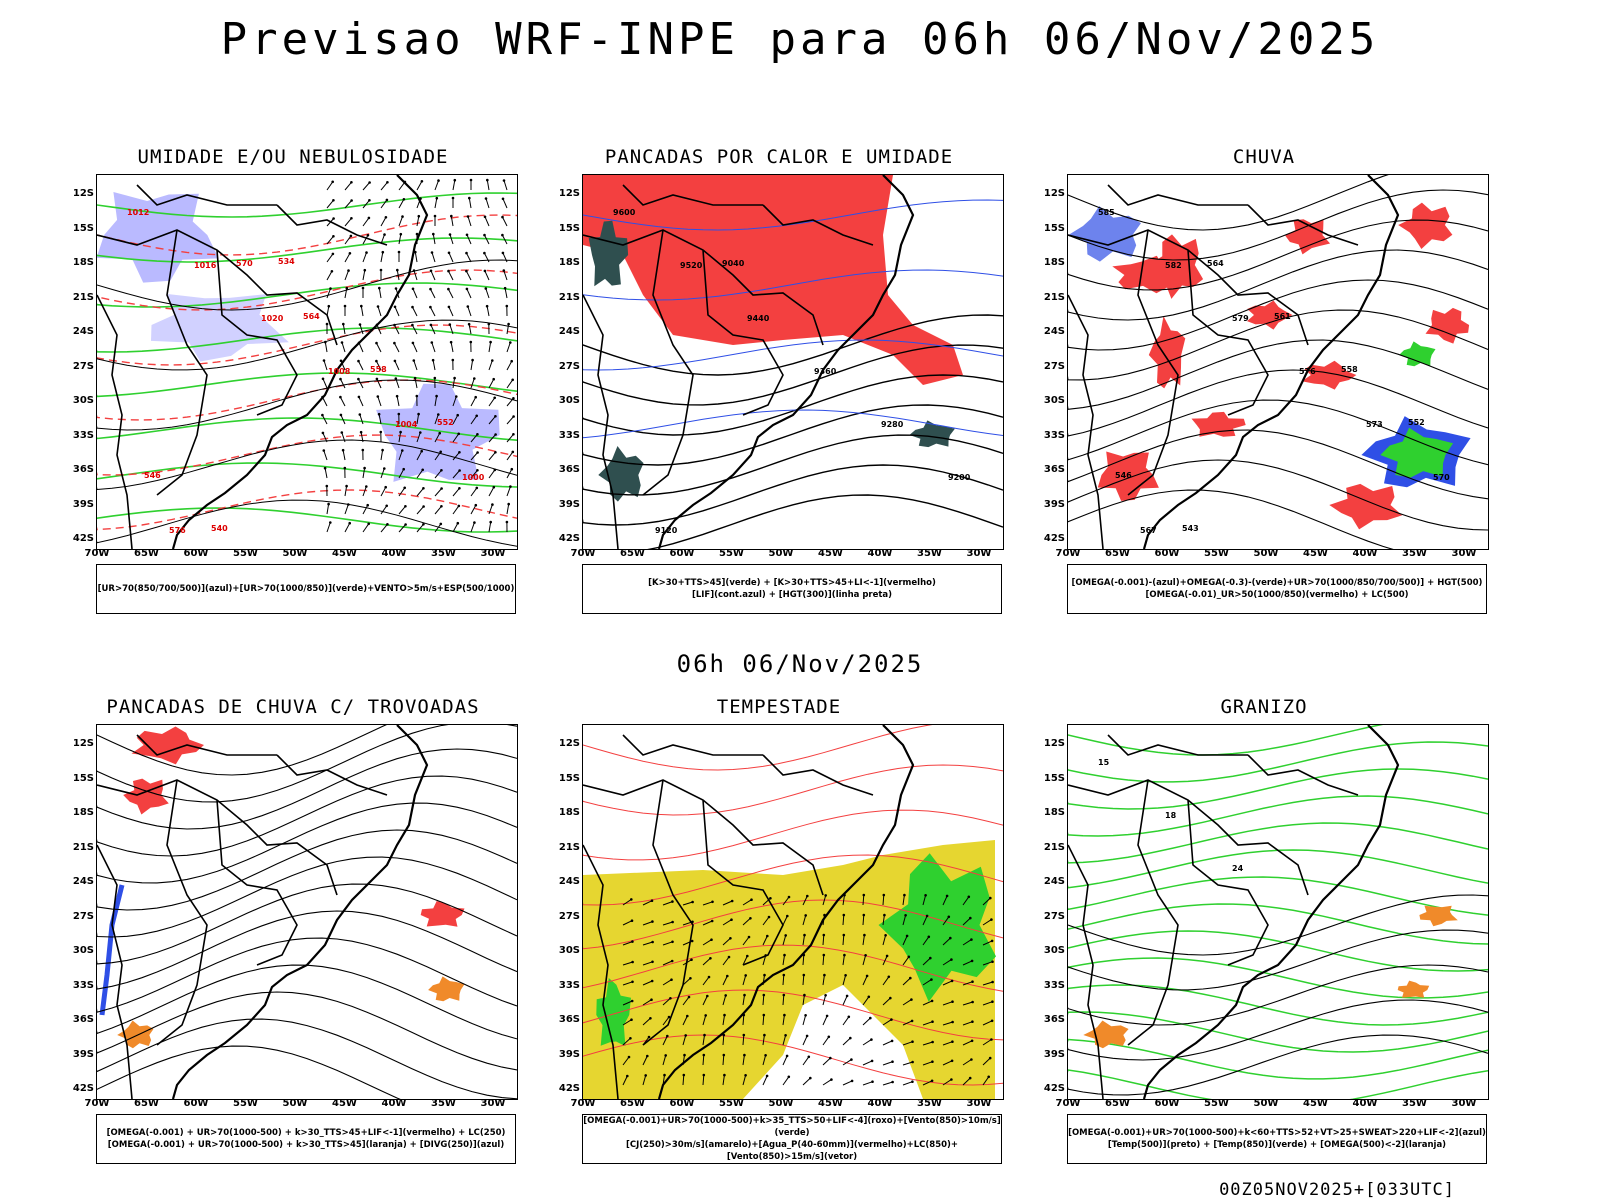 Image resolution: width=1600 pixels, height=1200 pixels. What do you see at coordinates (800, 664) in the screenshot?
I see `forecast-time-label: 06h 06/Nov/2025` at bounding box center [800, 664].